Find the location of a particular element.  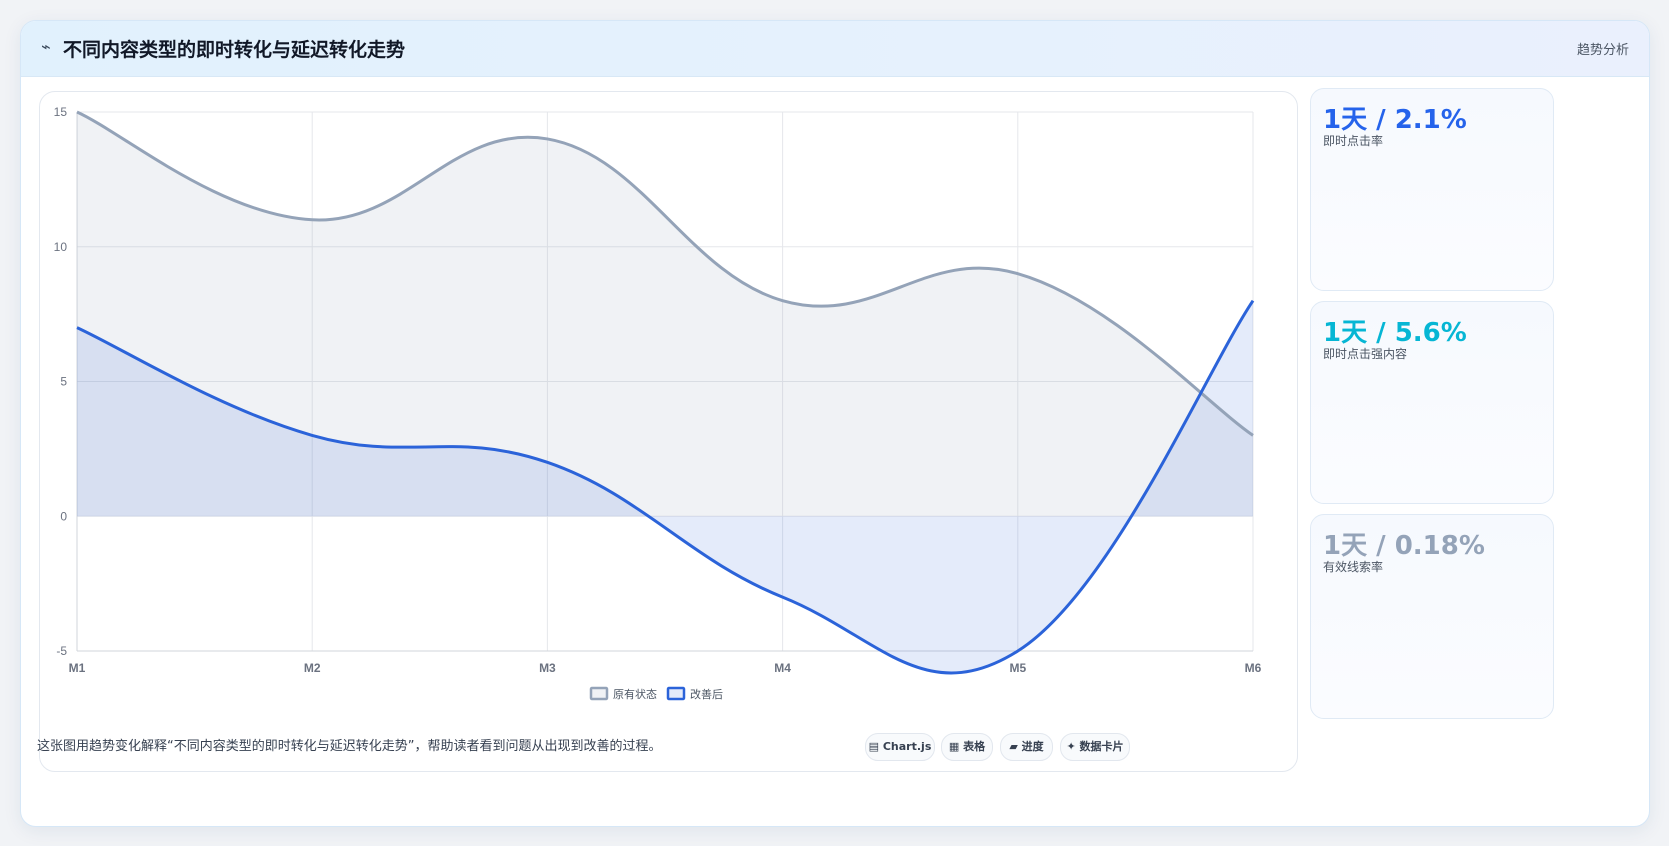

chip-label: 数据卡片 is located at coordinates (1101, 746).